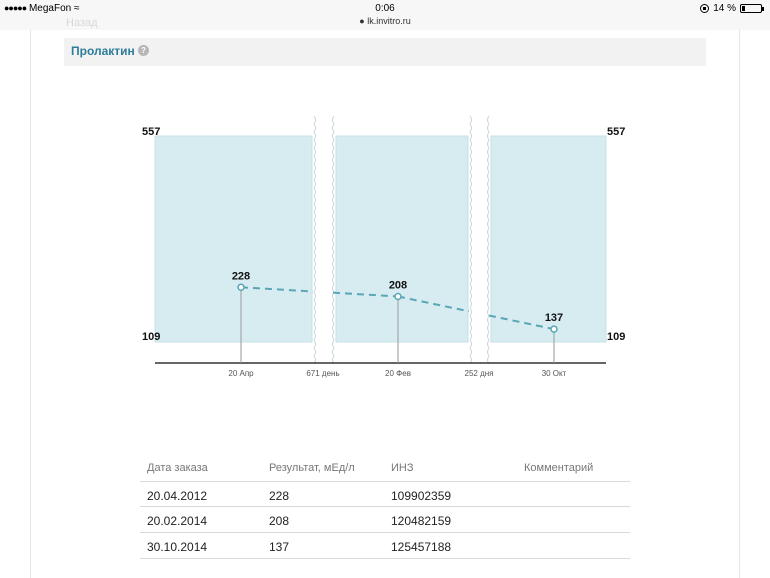 This screenshot has height=578, width=770. What do you see at coordinates (421, 496) in the screenshot?
I see `cell-inz: 109902359` at bounding box center [421, 496].